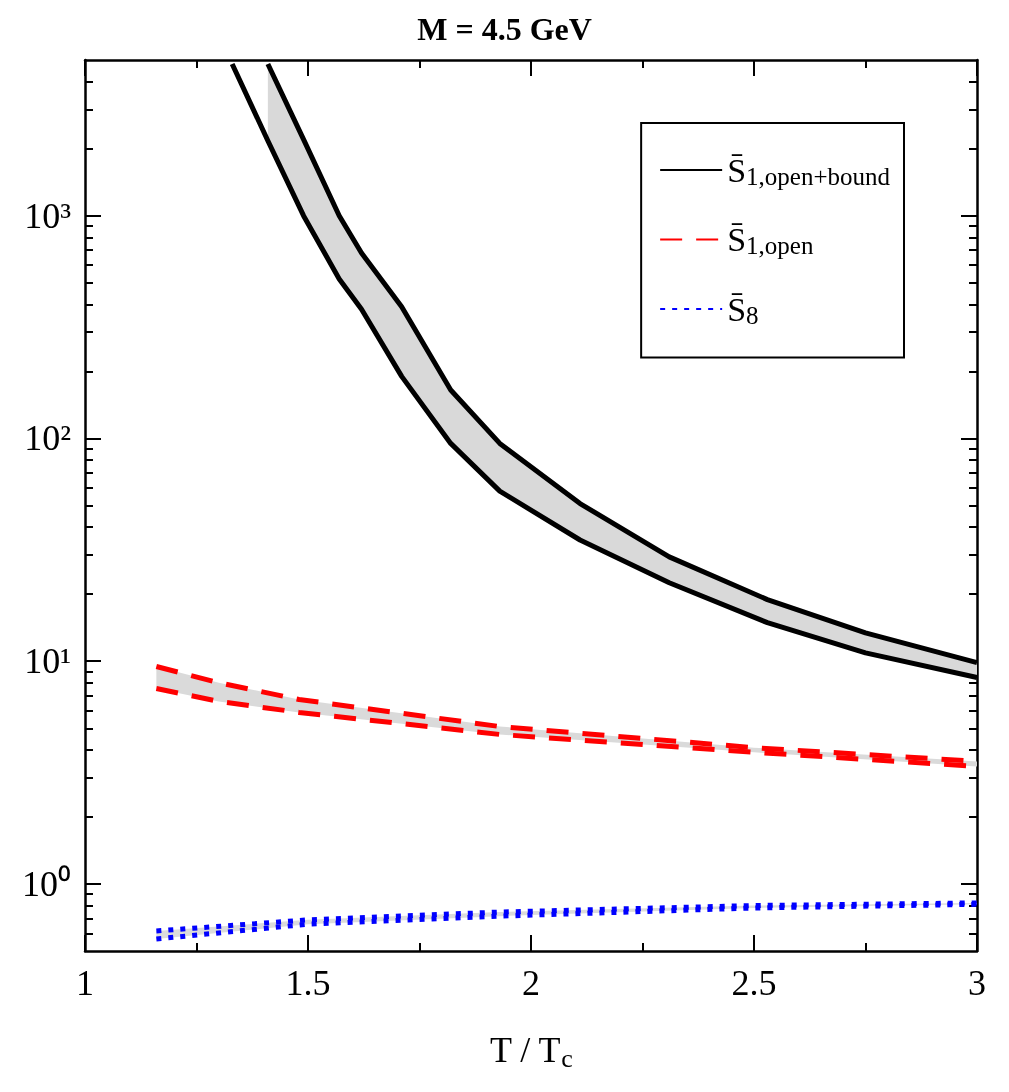 This screenshot has height=1092, width=1009. What do you see at coordinates (504, 29) in the screenshot?
I see `chart-title: M = 4.5 GeV` at bounding box center [504, 29].